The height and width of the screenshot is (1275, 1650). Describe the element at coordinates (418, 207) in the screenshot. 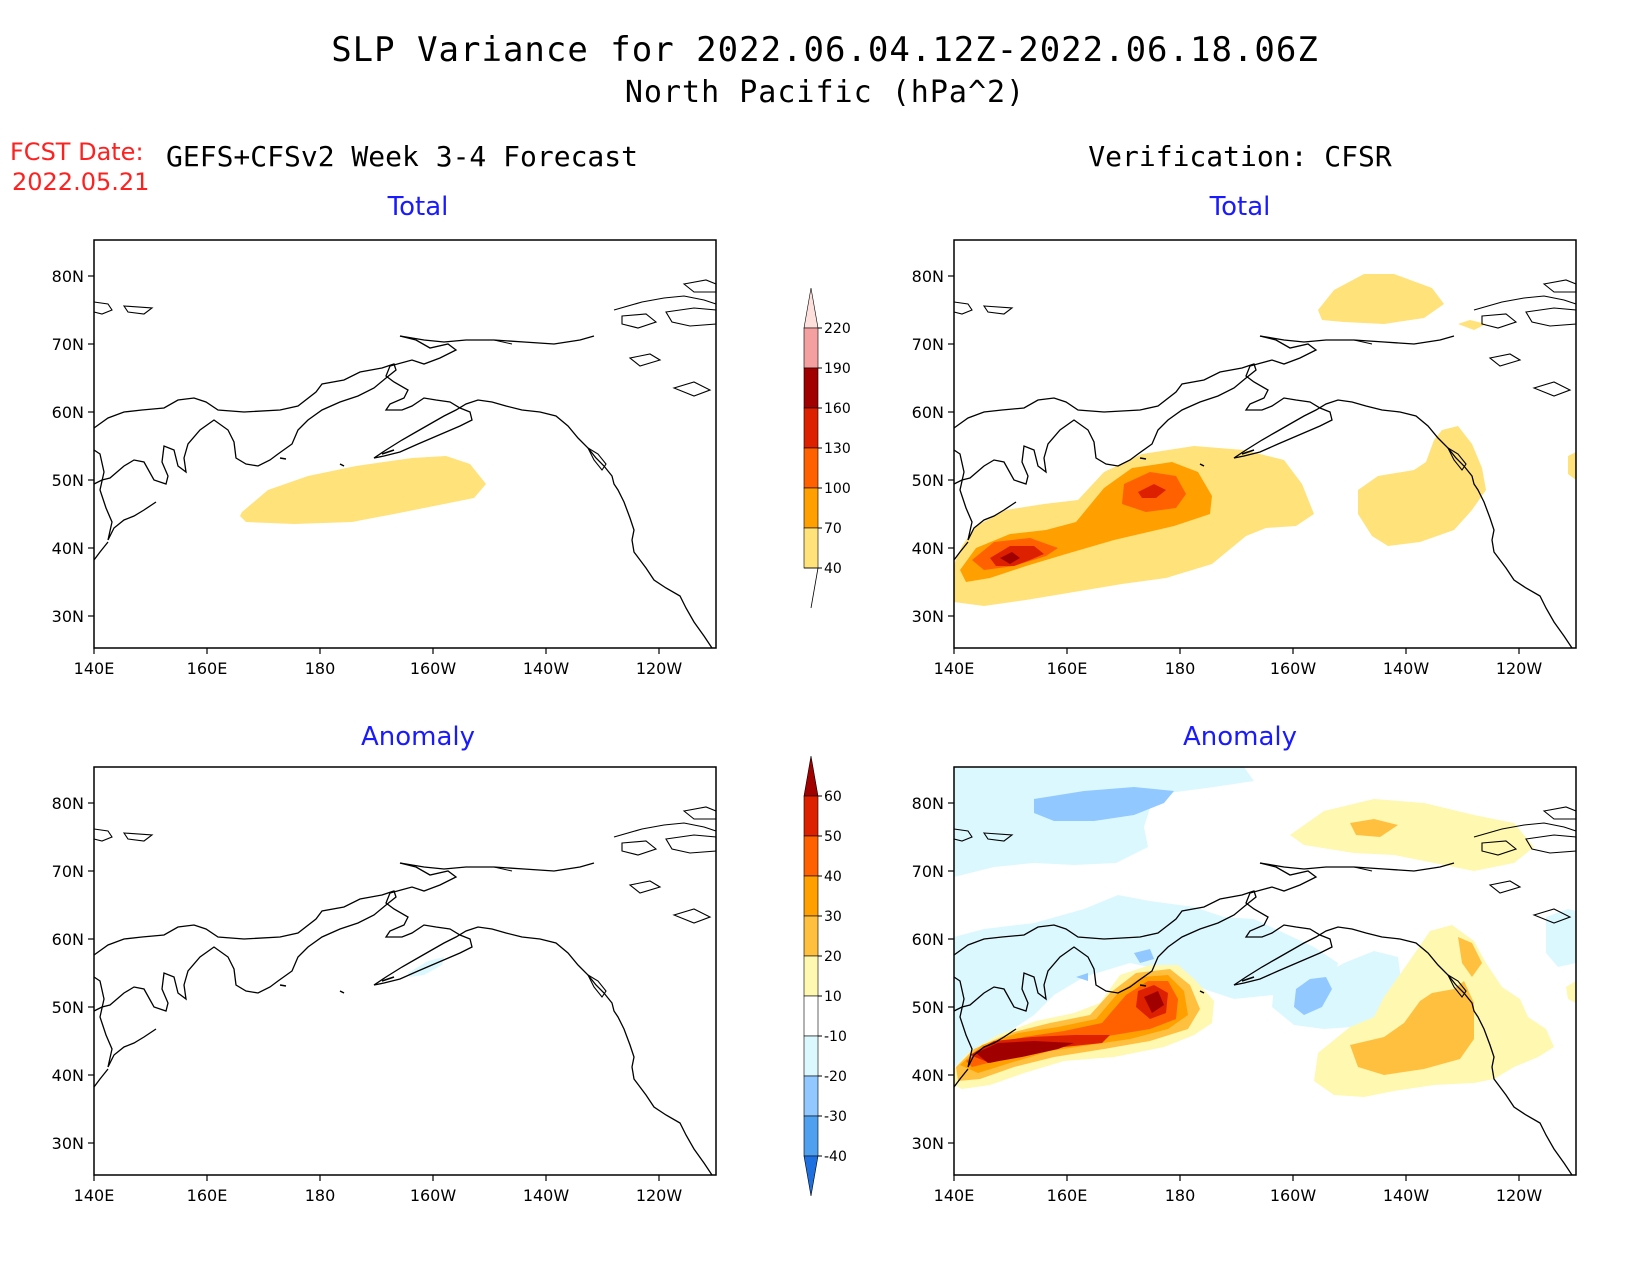

I see `panel-title-forecast-total: Total` at that location.